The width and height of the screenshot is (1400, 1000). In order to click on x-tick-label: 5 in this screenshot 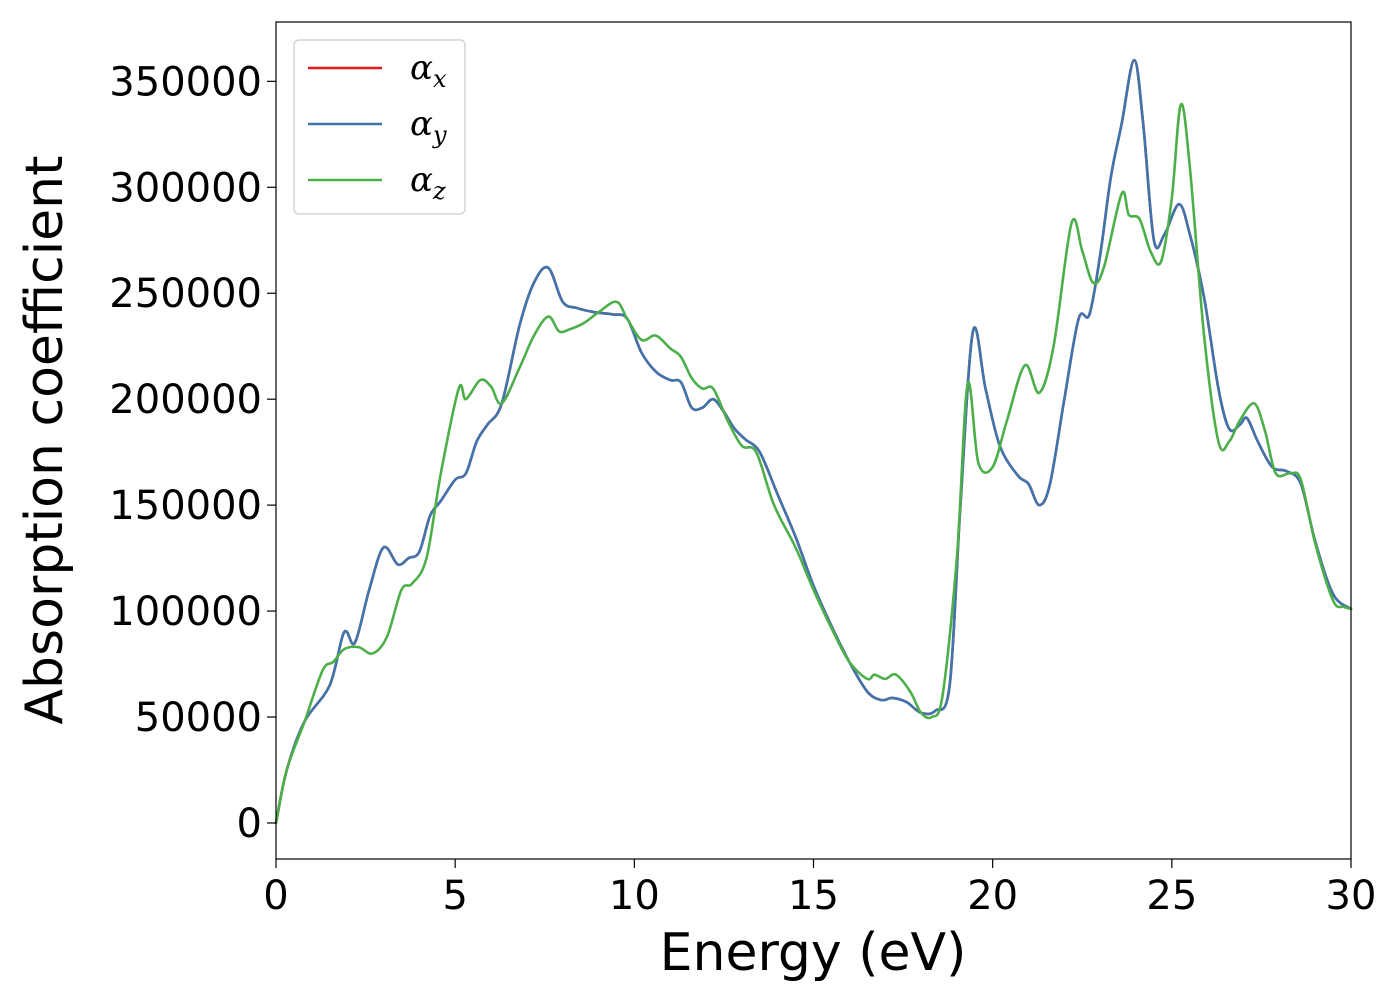, I will do `click(454, 896)`.